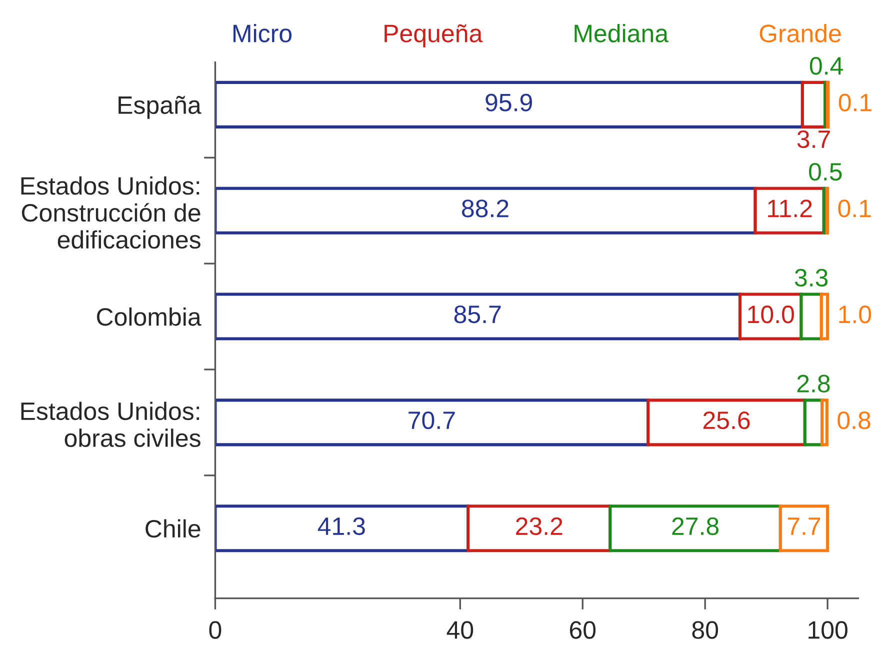 The image size is (893, 656). What do you see at coordinates (695, 526) in the screenshot?
I see `data-label: 27.8` at bounding box center [695, 526].